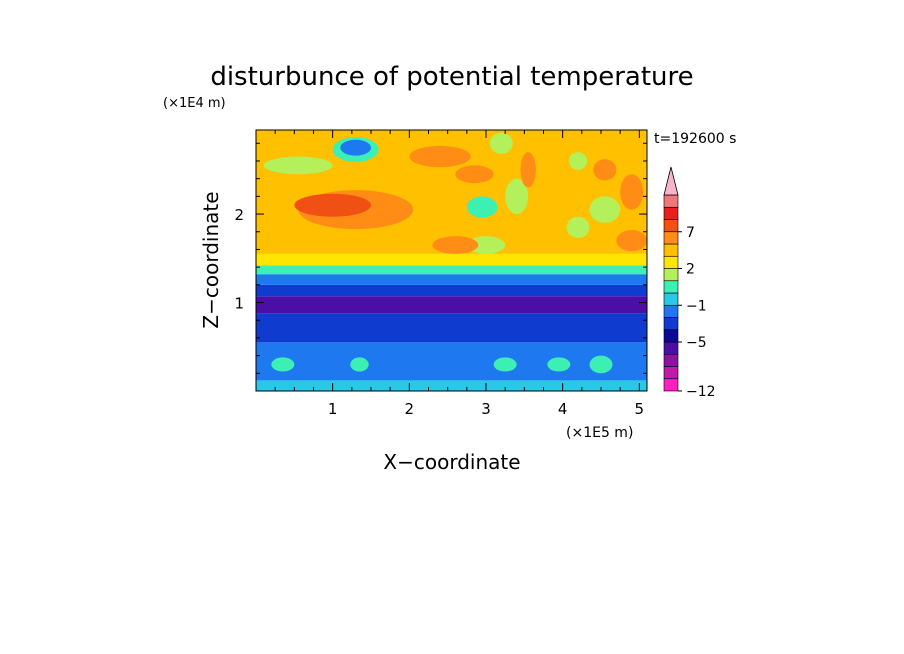 This screenshot has width=904, height=654. What do you see at coordinates (696, 343) in the screenshot?
I see `colorbar-label-3: −5` at bounding box center [696, 343].